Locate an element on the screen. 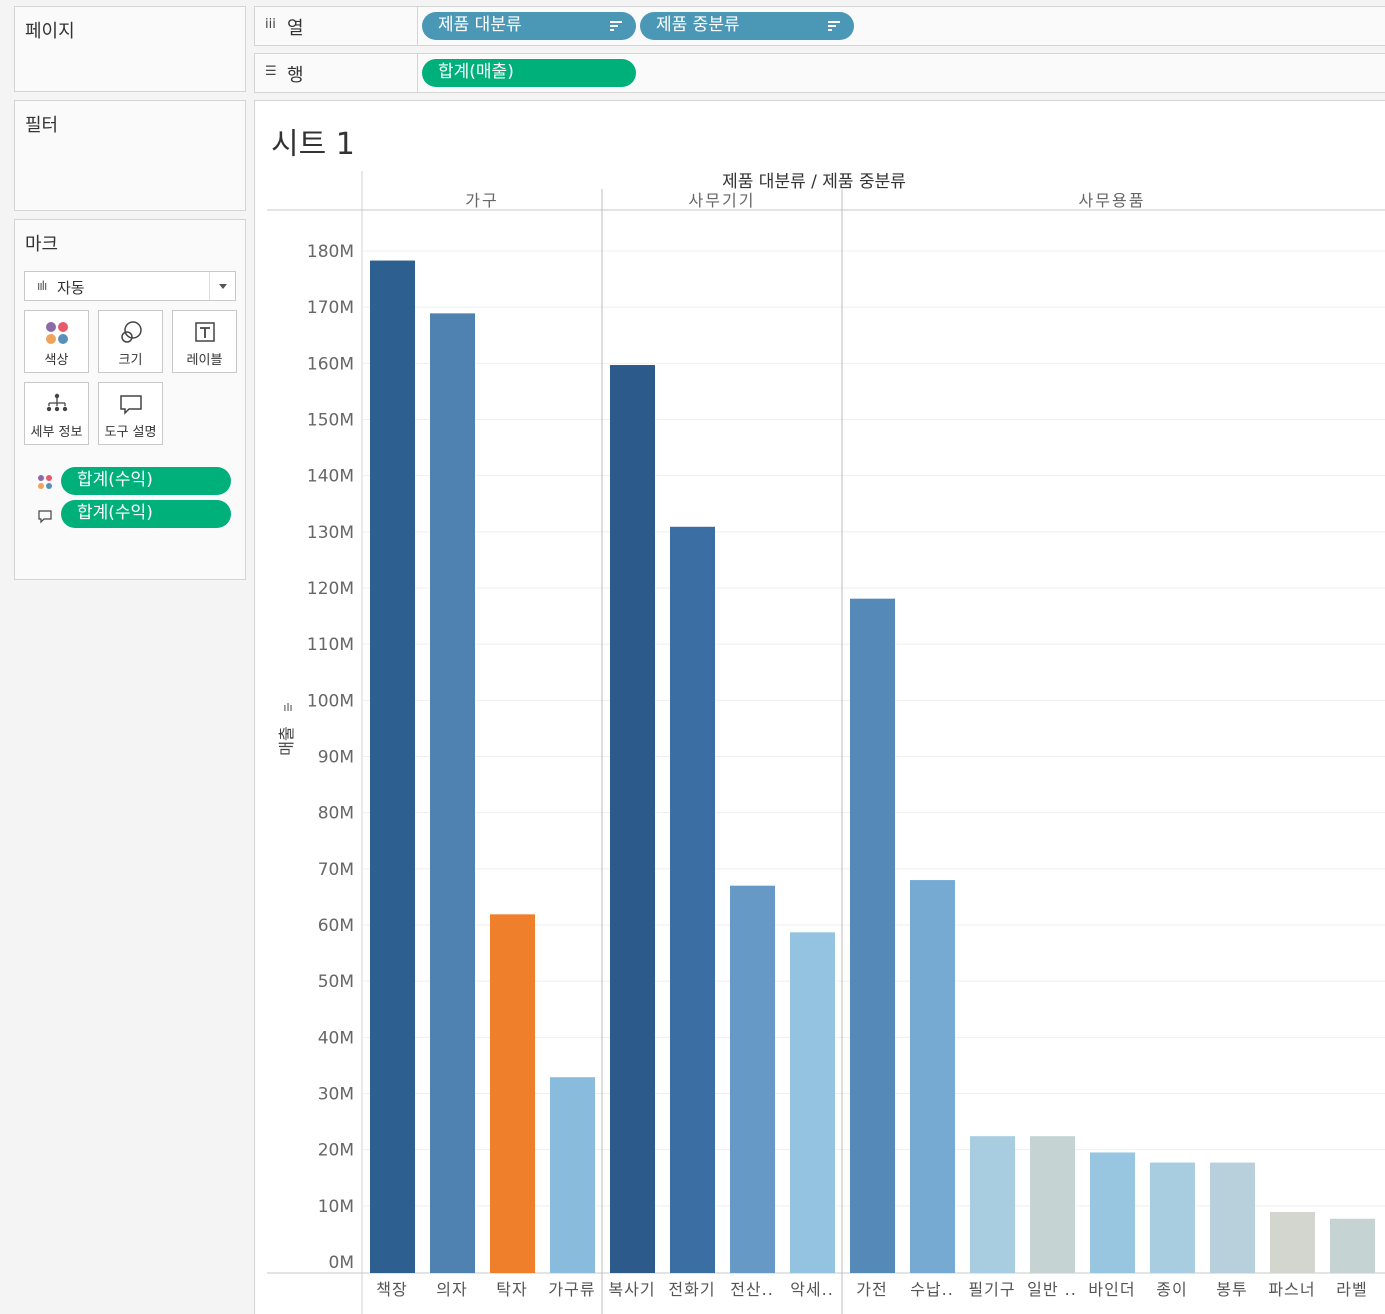 This screenshot has height=1314, width=1385. label-card-label: 레이블 is located at coordinates (204, 360).